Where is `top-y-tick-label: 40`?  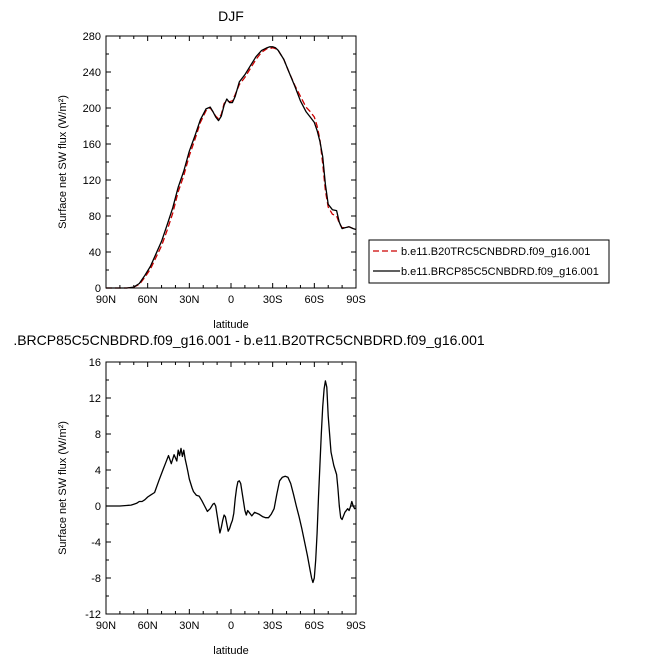 top-y-tick-label: 40 is located at coordinates (95, 253).